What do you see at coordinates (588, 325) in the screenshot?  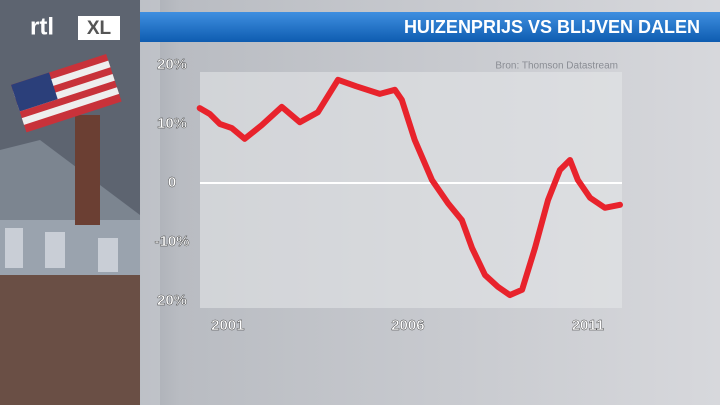 I see `x-tick-label: 2011` at bounding box center [588, 325].